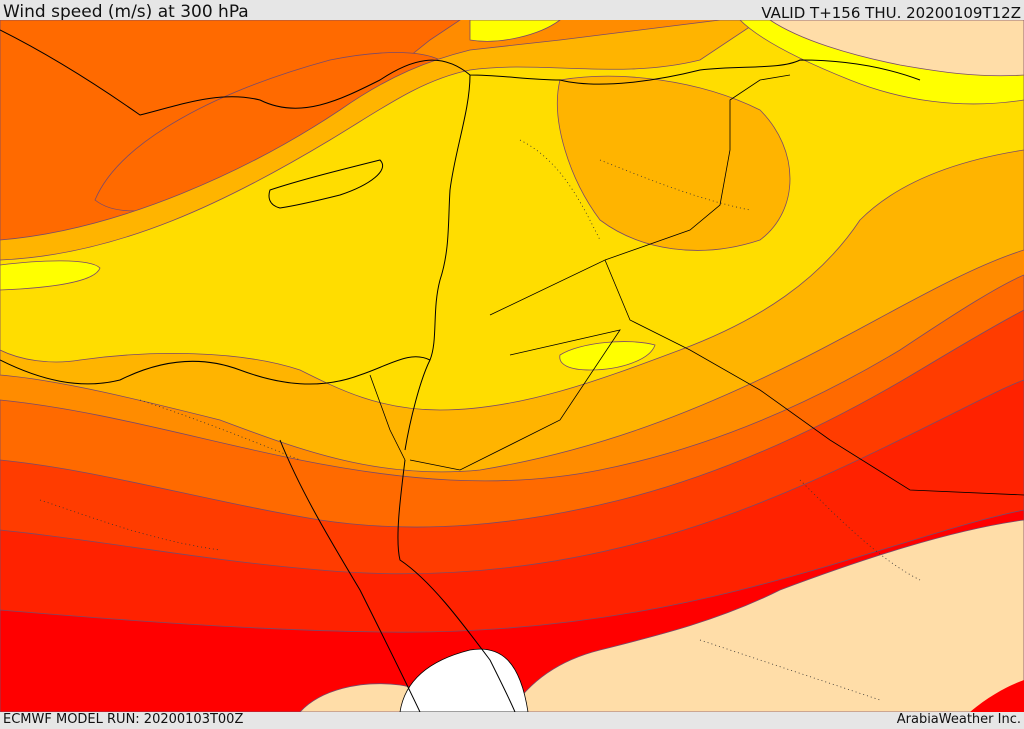 This screenshot has width=1024, height=729. I want to click on north-coast-line, so click(460, 72).